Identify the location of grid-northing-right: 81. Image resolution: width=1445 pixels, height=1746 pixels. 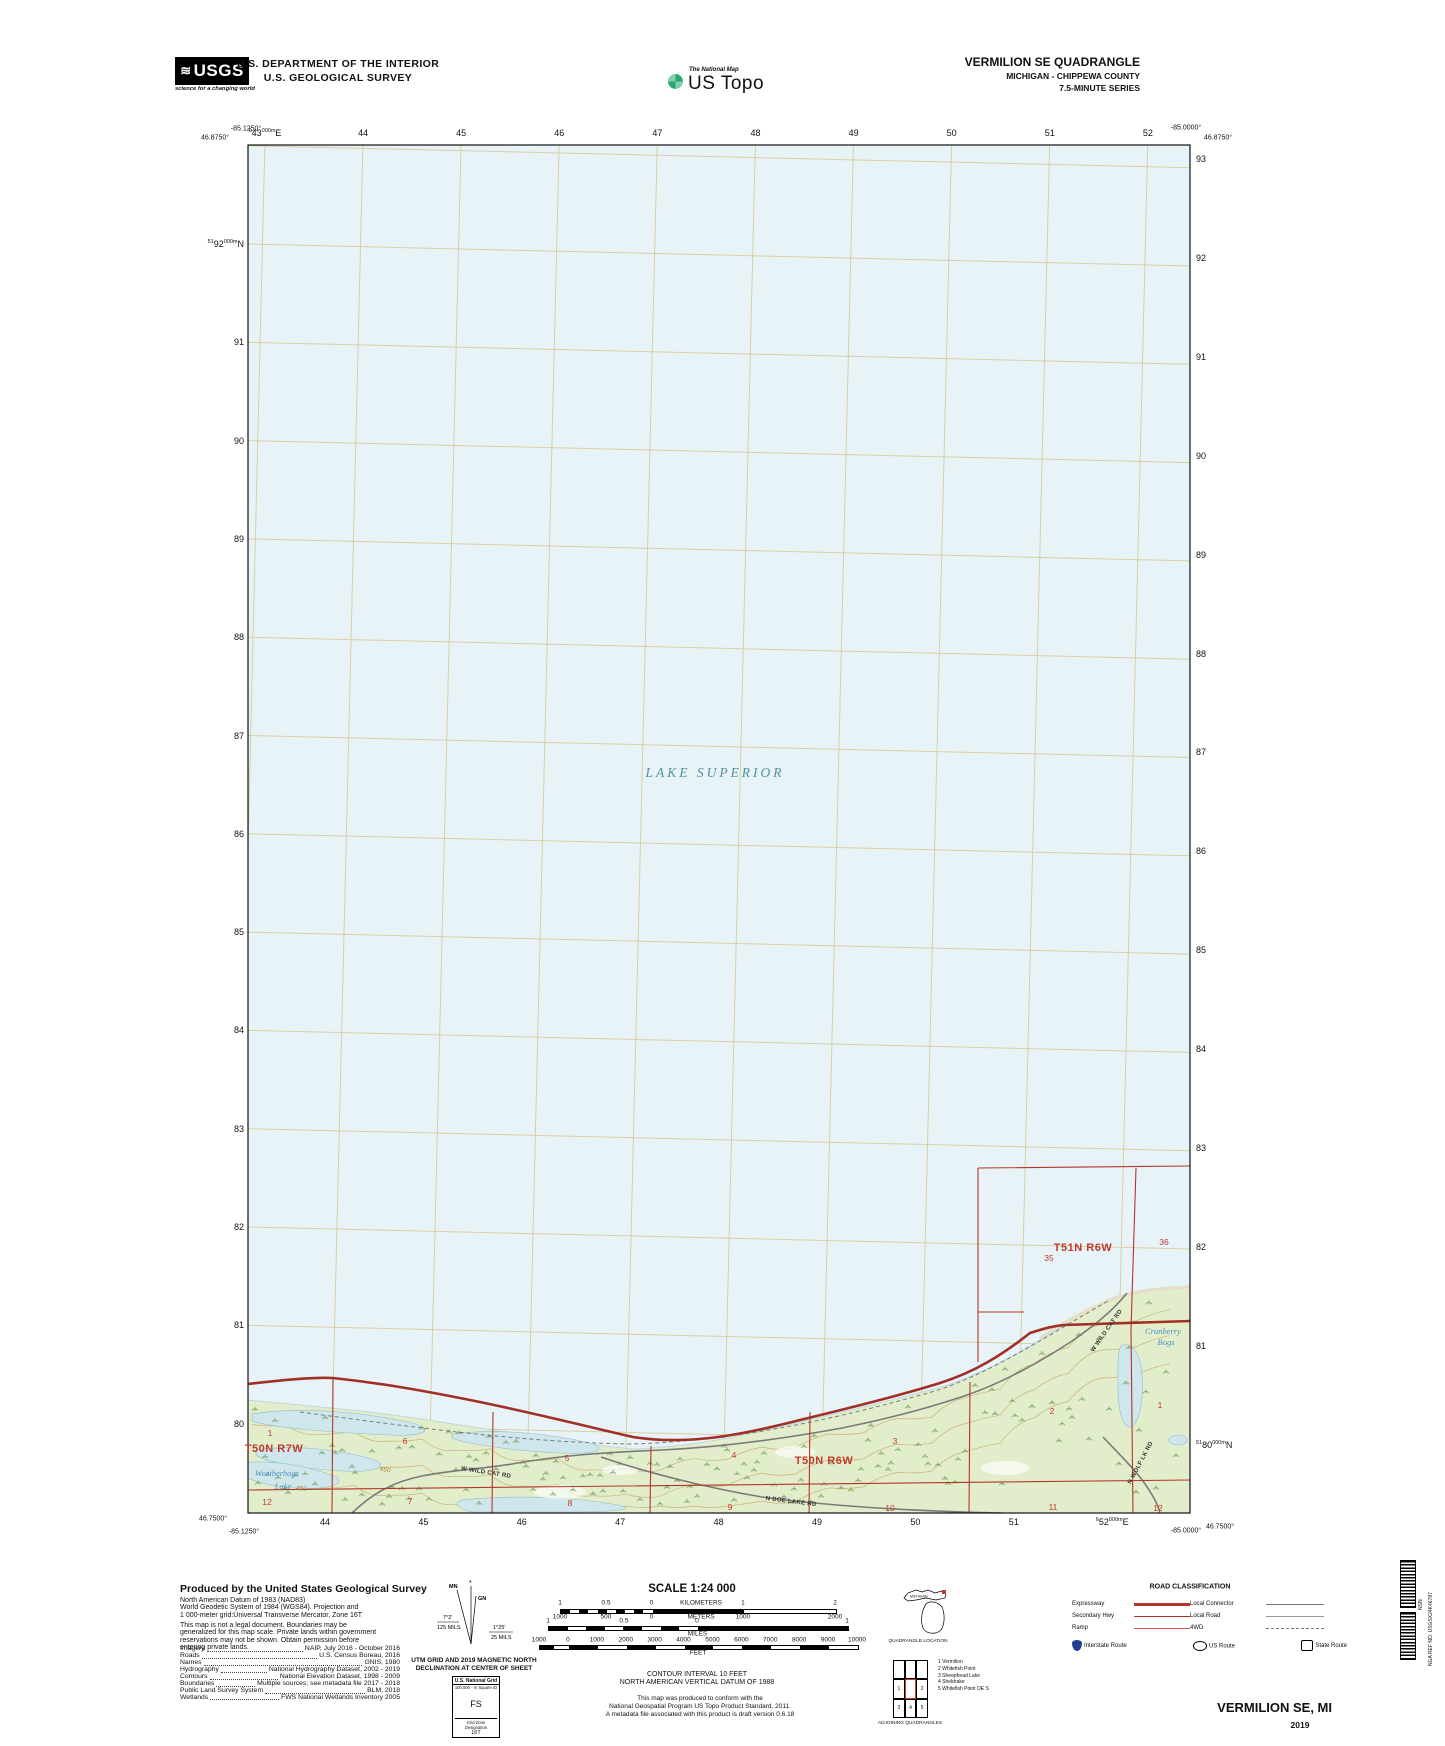
(1201, 1345).